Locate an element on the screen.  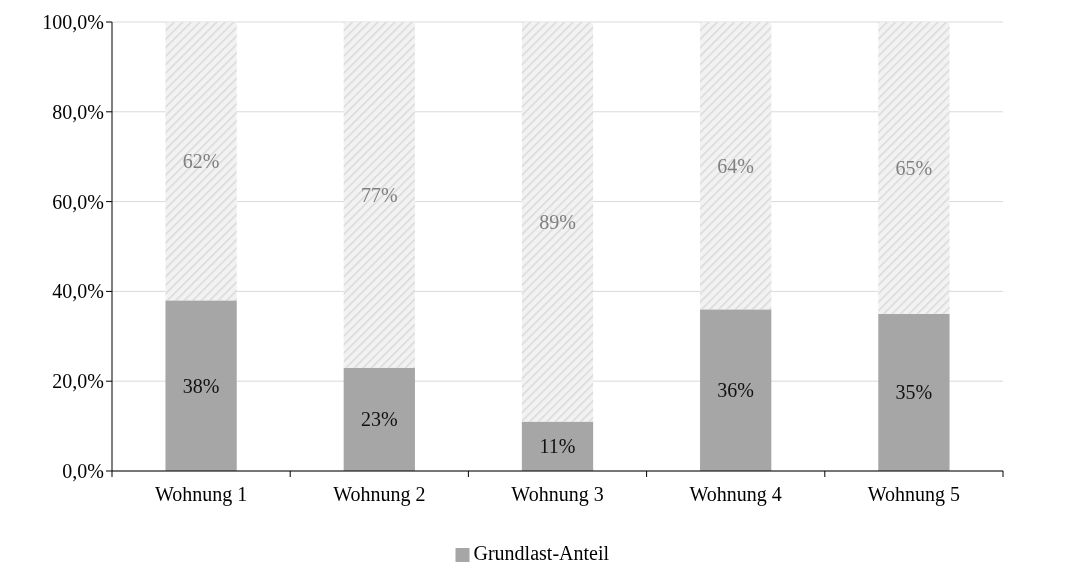
data-label: 64% is located at coordinates (736, 165).